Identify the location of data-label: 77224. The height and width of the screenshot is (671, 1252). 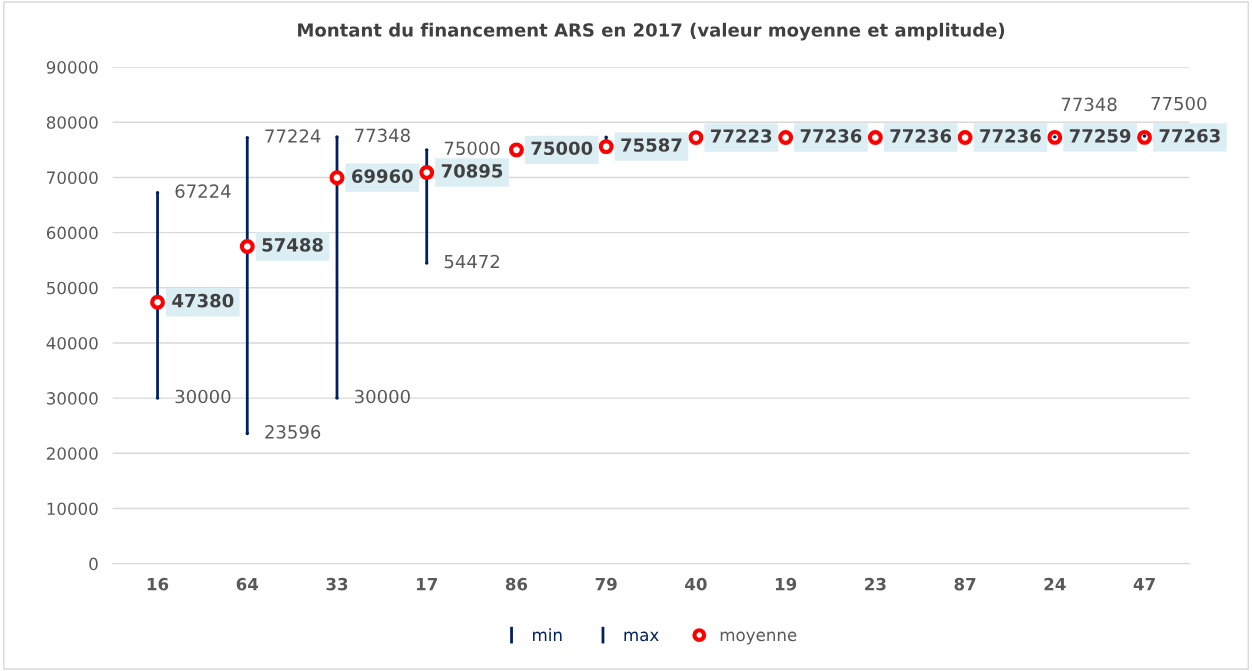
(293, 136).